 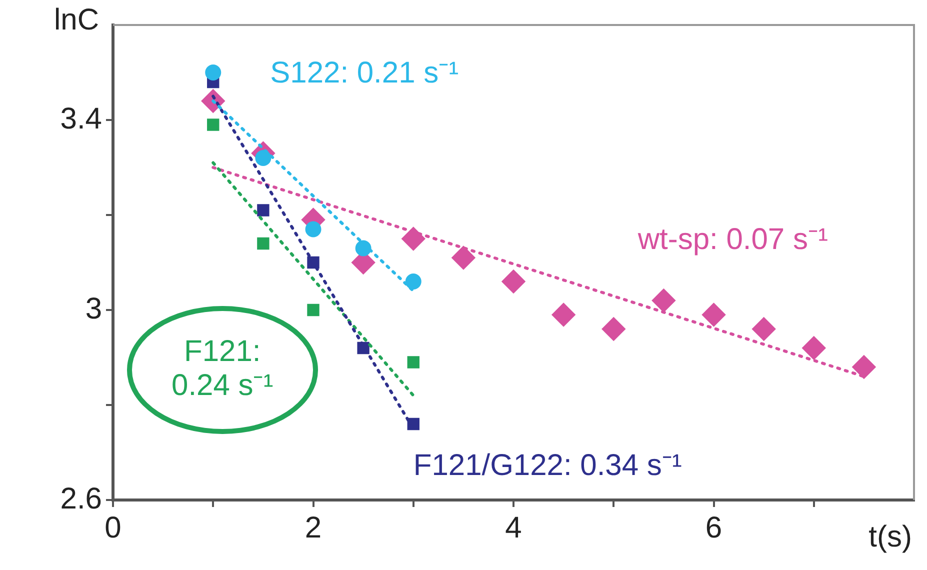 I want to click on x-axis-title: t(s), so click(x=890, y=537).